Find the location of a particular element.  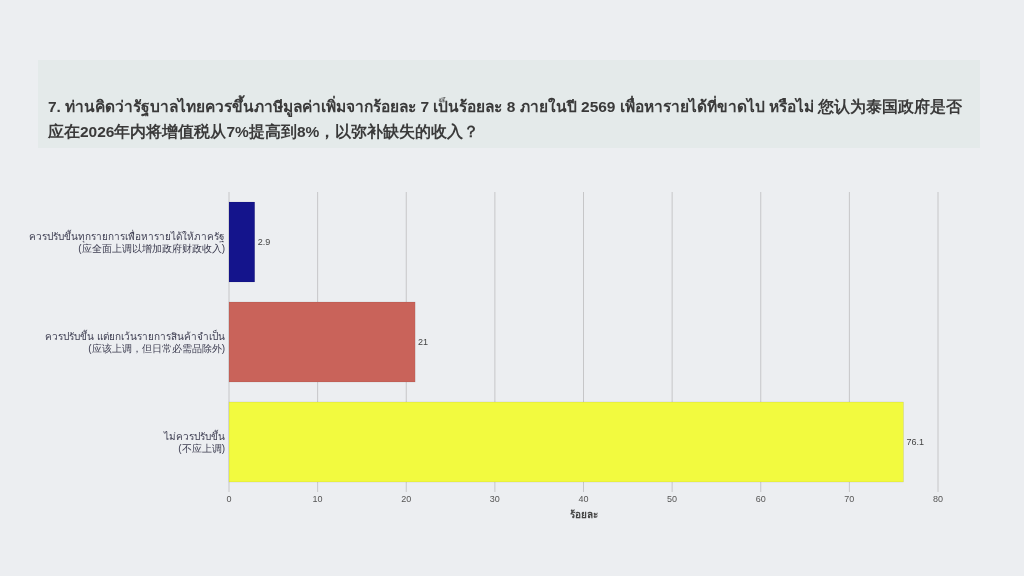

x-tick-label: 10 is located at coordinates (317, 499).